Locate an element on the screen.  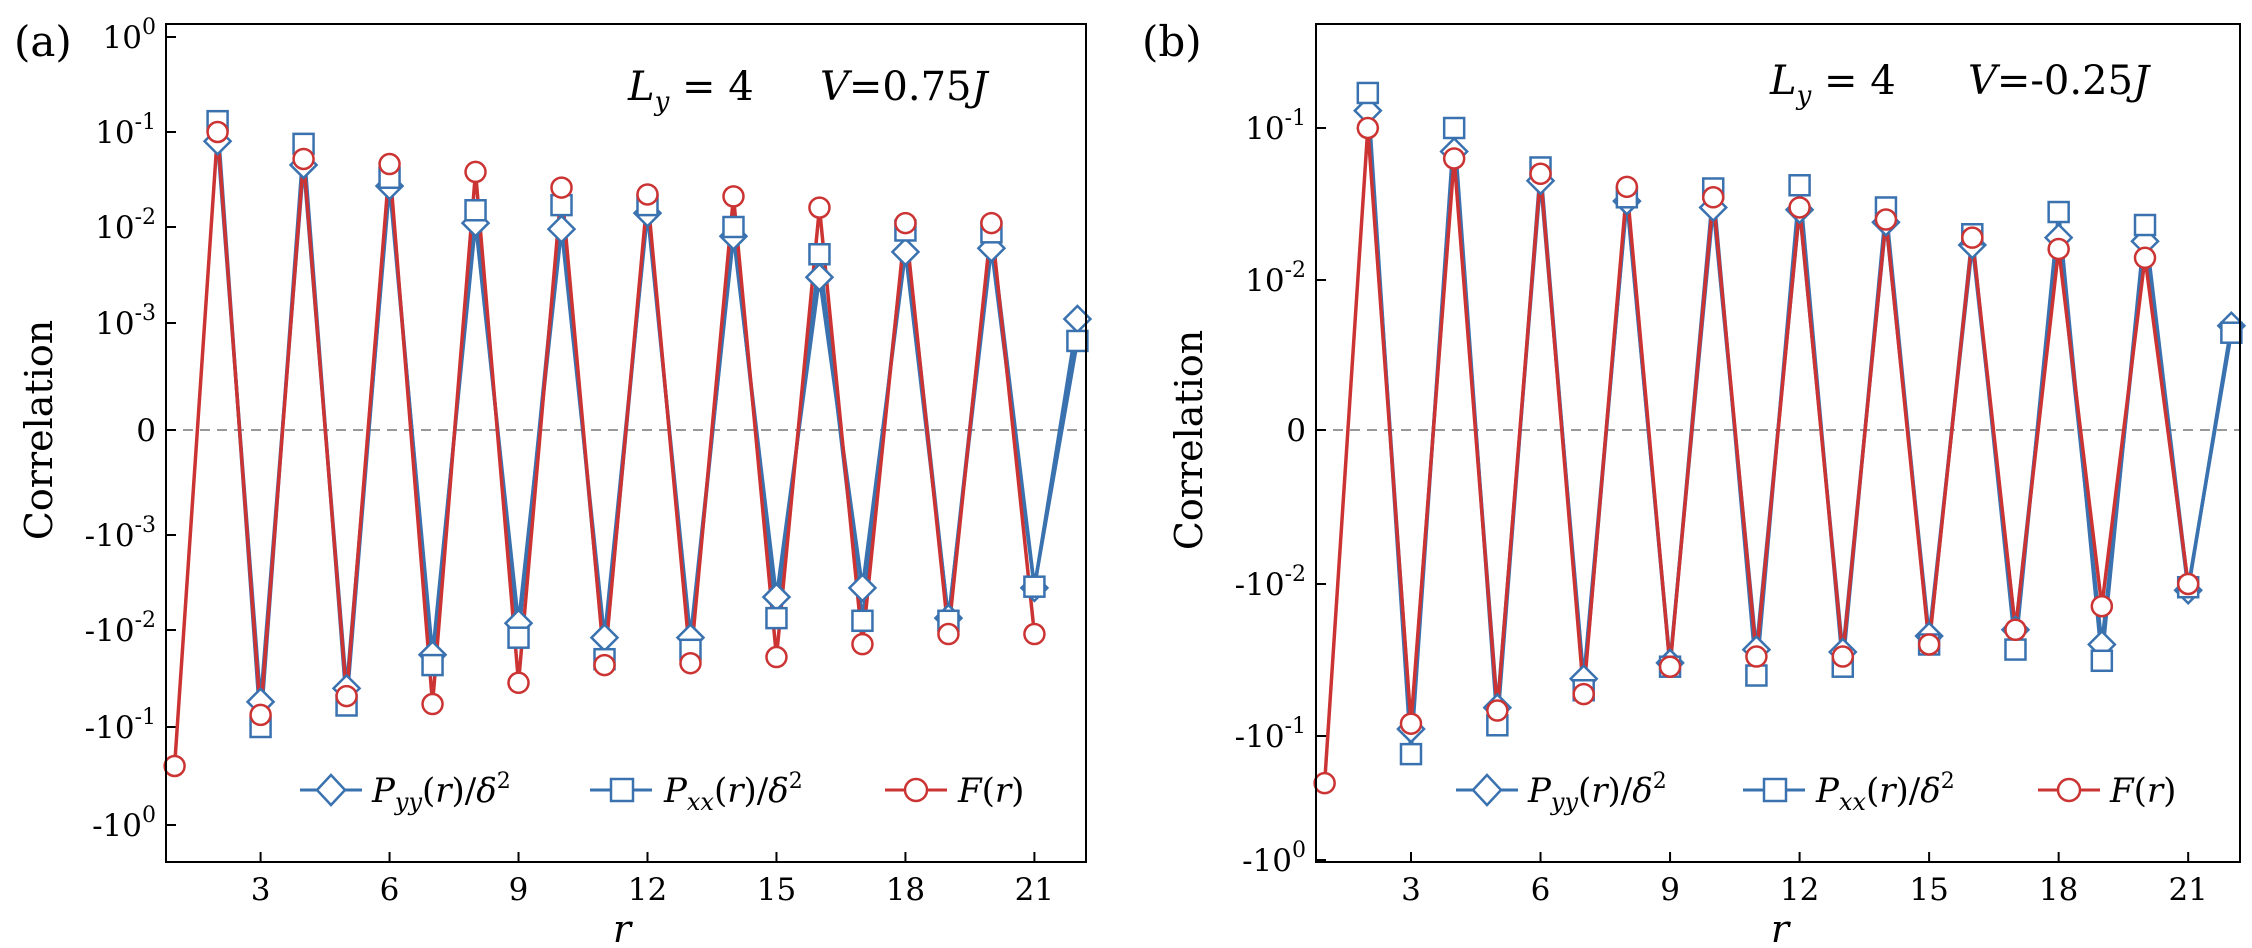
panel-a-annotation-ly: Ly = 4 is located at coordinates (690, 90).